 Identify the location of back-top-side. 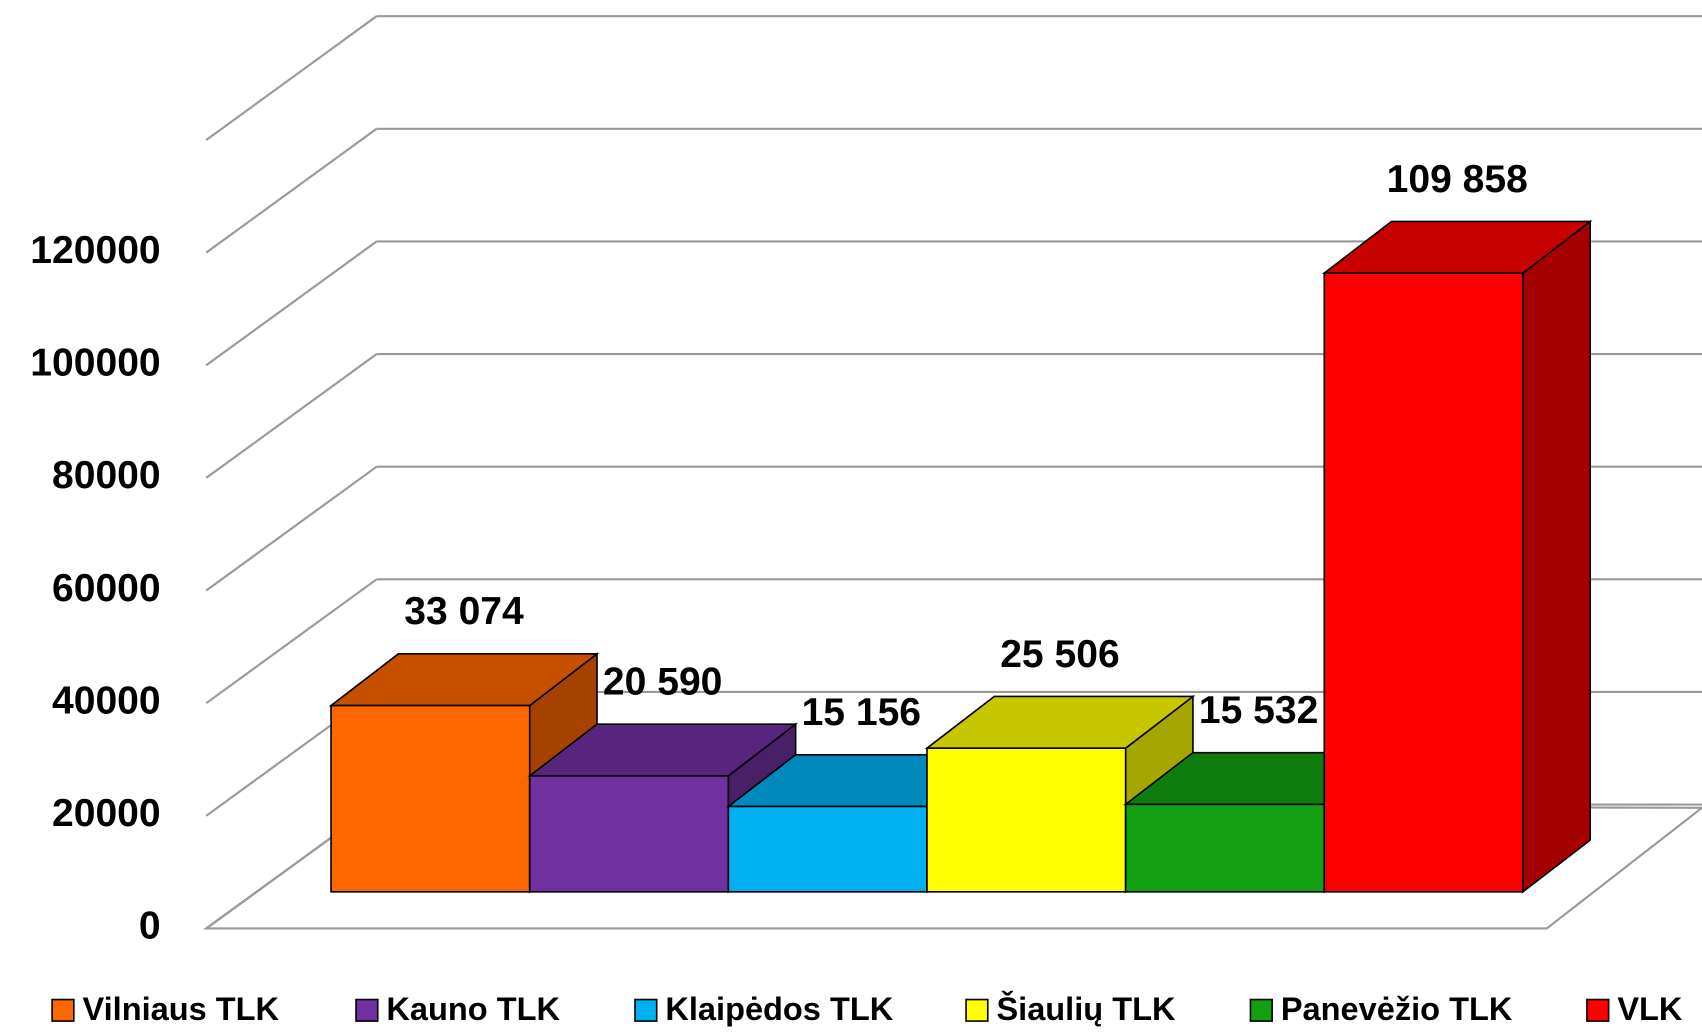
(291, 78).